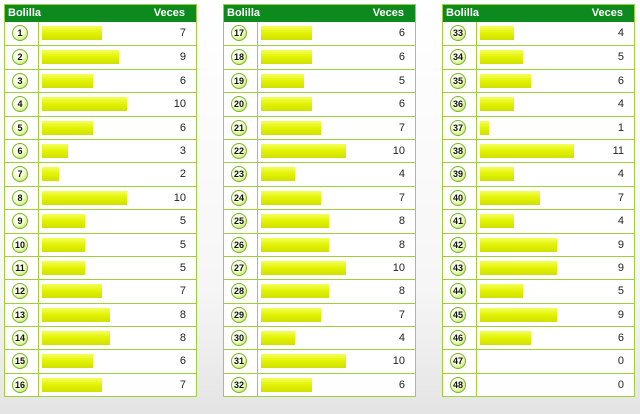 This screenshot has width=640, height=414. What do you see at coordinates (22, 151) in the screenshot?
I see `ball-cell: 6` at bounding box center [22, 151].